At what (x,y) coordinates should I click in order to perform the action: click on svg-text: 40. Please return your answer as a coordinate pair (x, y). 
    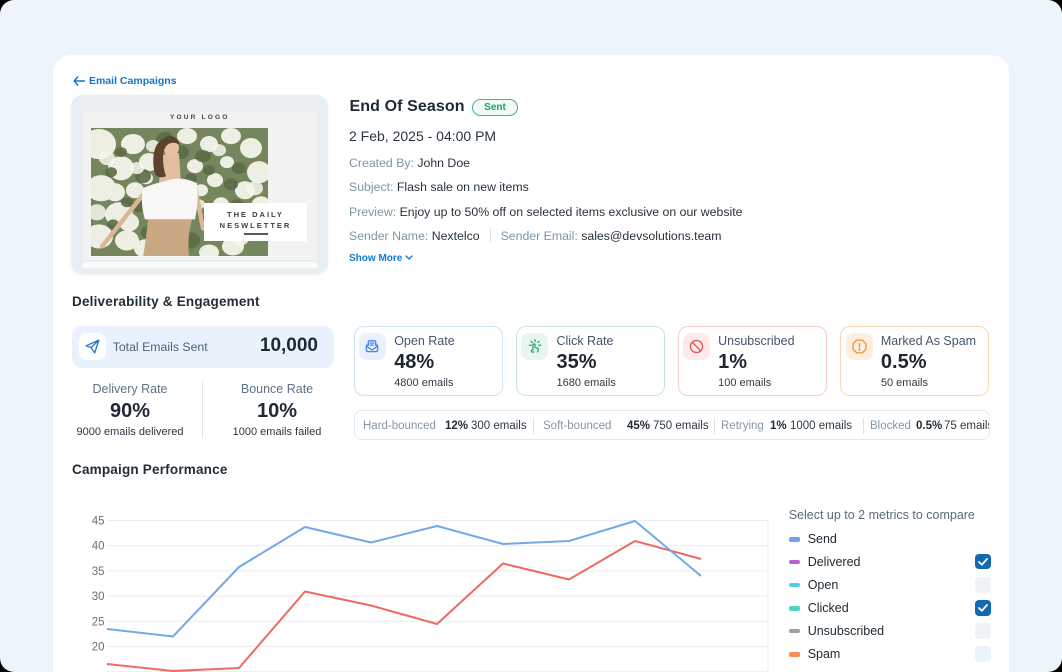
    Looking at the image, I should click on (98, 547).